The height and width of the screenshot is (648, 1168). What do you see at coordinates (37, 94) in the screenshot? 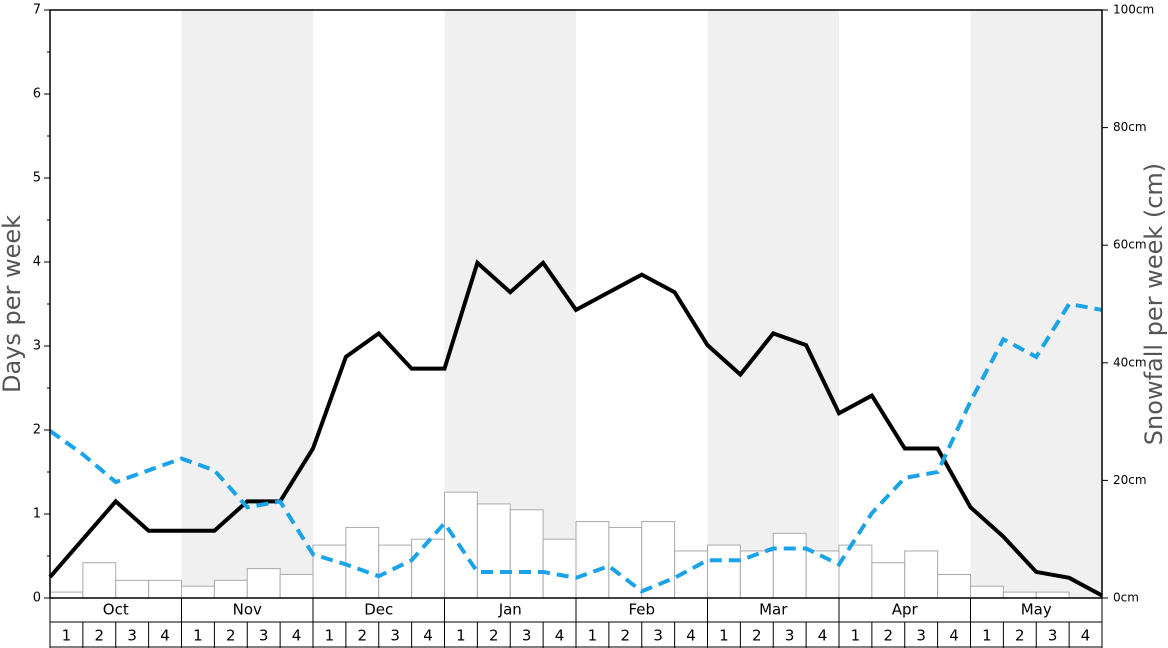
I see `y-tick-label: 6` at bounding box center [37, 94].